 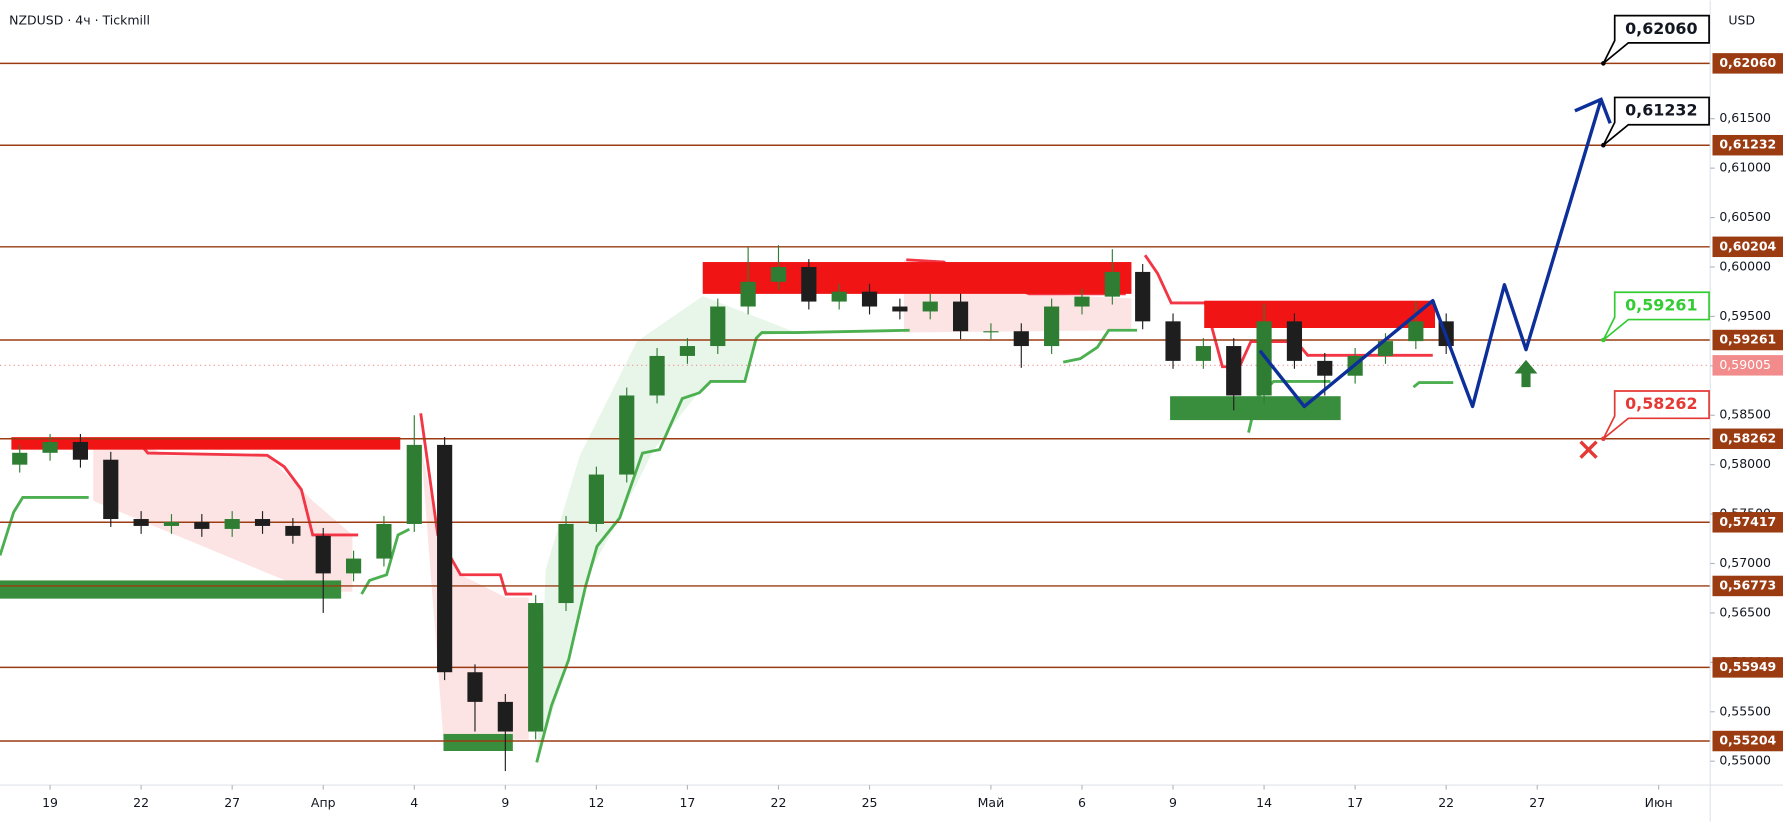 I want to click on x-tick-label: 19, so click(x=50, y=802).